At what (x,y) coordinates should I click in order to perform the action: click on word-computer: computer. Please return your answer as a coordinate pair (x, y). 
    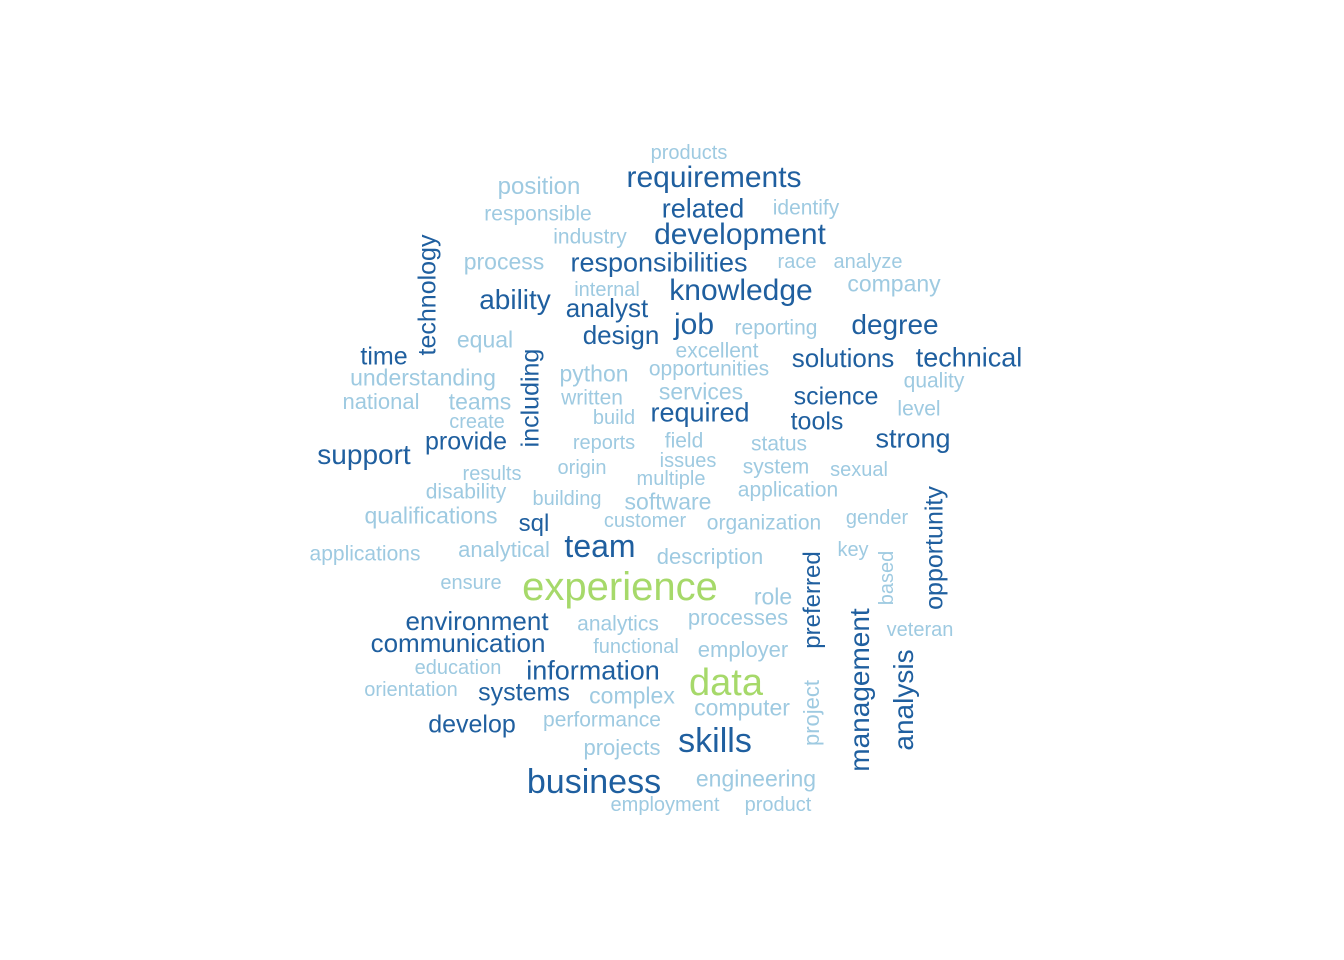
    Looking at the image, I should click on (742, 707).